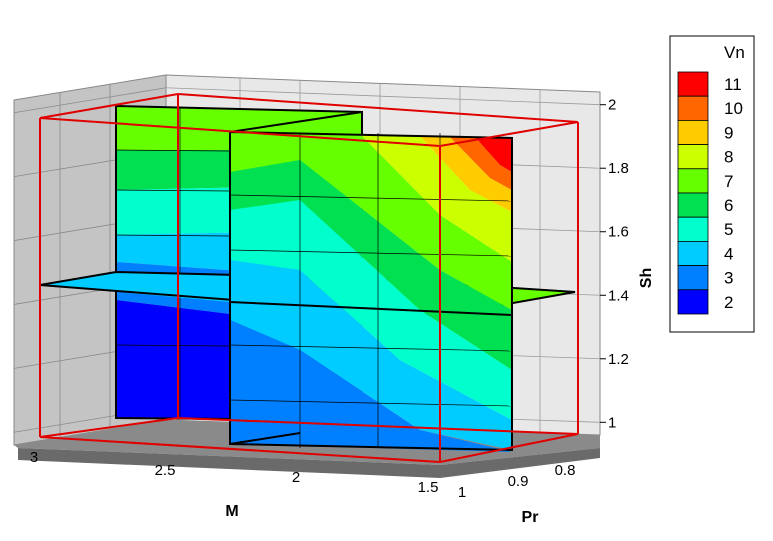 The width and height of the screenshot is (773, 541). Describe the element at coordinates (165, 470) in the screenshot. I see `x-tick-label: 2.5` at that location.